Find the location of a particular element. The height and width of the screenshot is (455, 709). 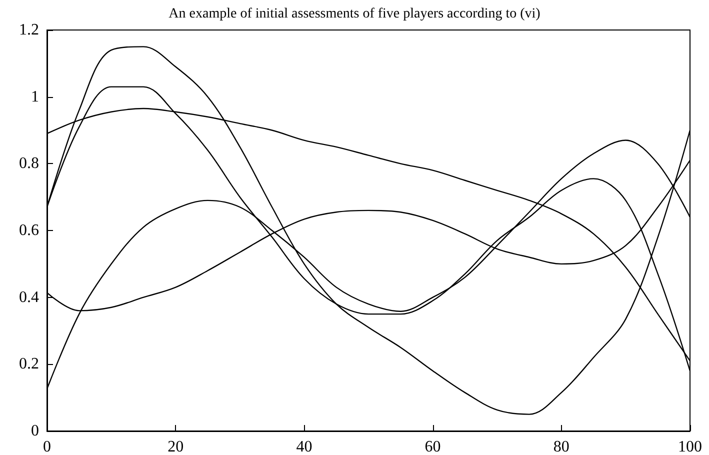

y-tick-label: 1 is located at coordinates (35, 97).